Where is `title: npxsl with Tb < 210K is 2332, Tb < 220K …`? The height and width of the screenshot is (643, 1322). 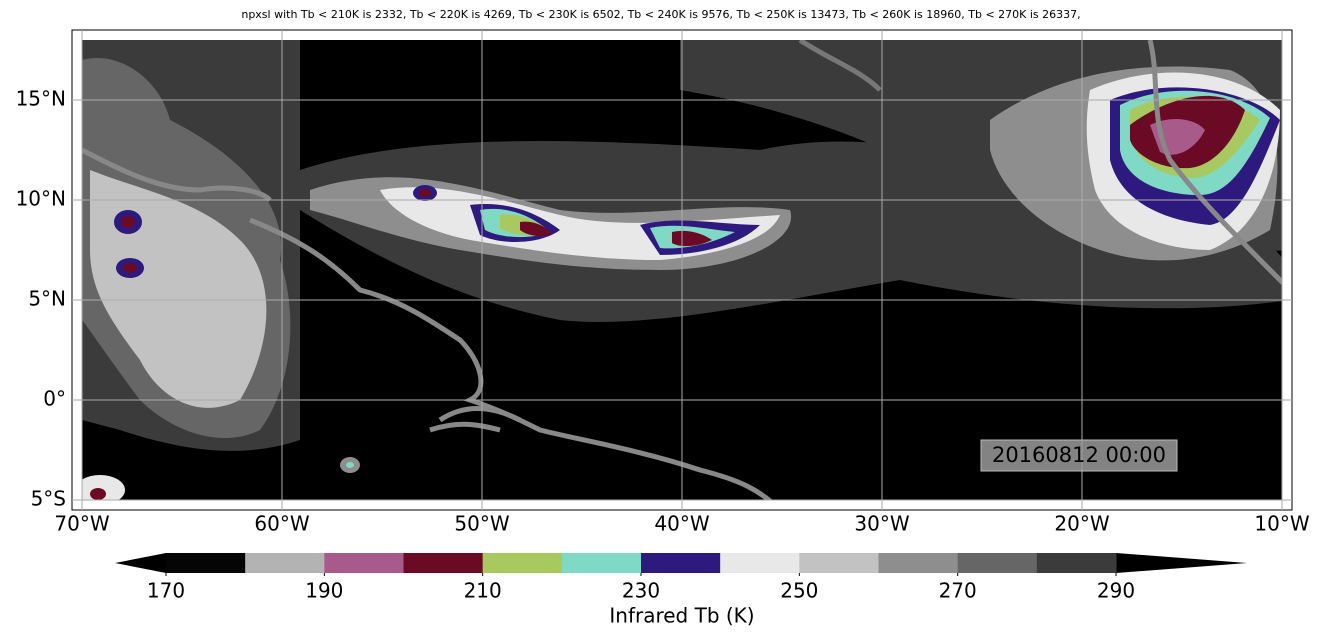
title: npxsl with Tb < 210K is 2332, Tb < 220K … is located at coordinates (660, 14).